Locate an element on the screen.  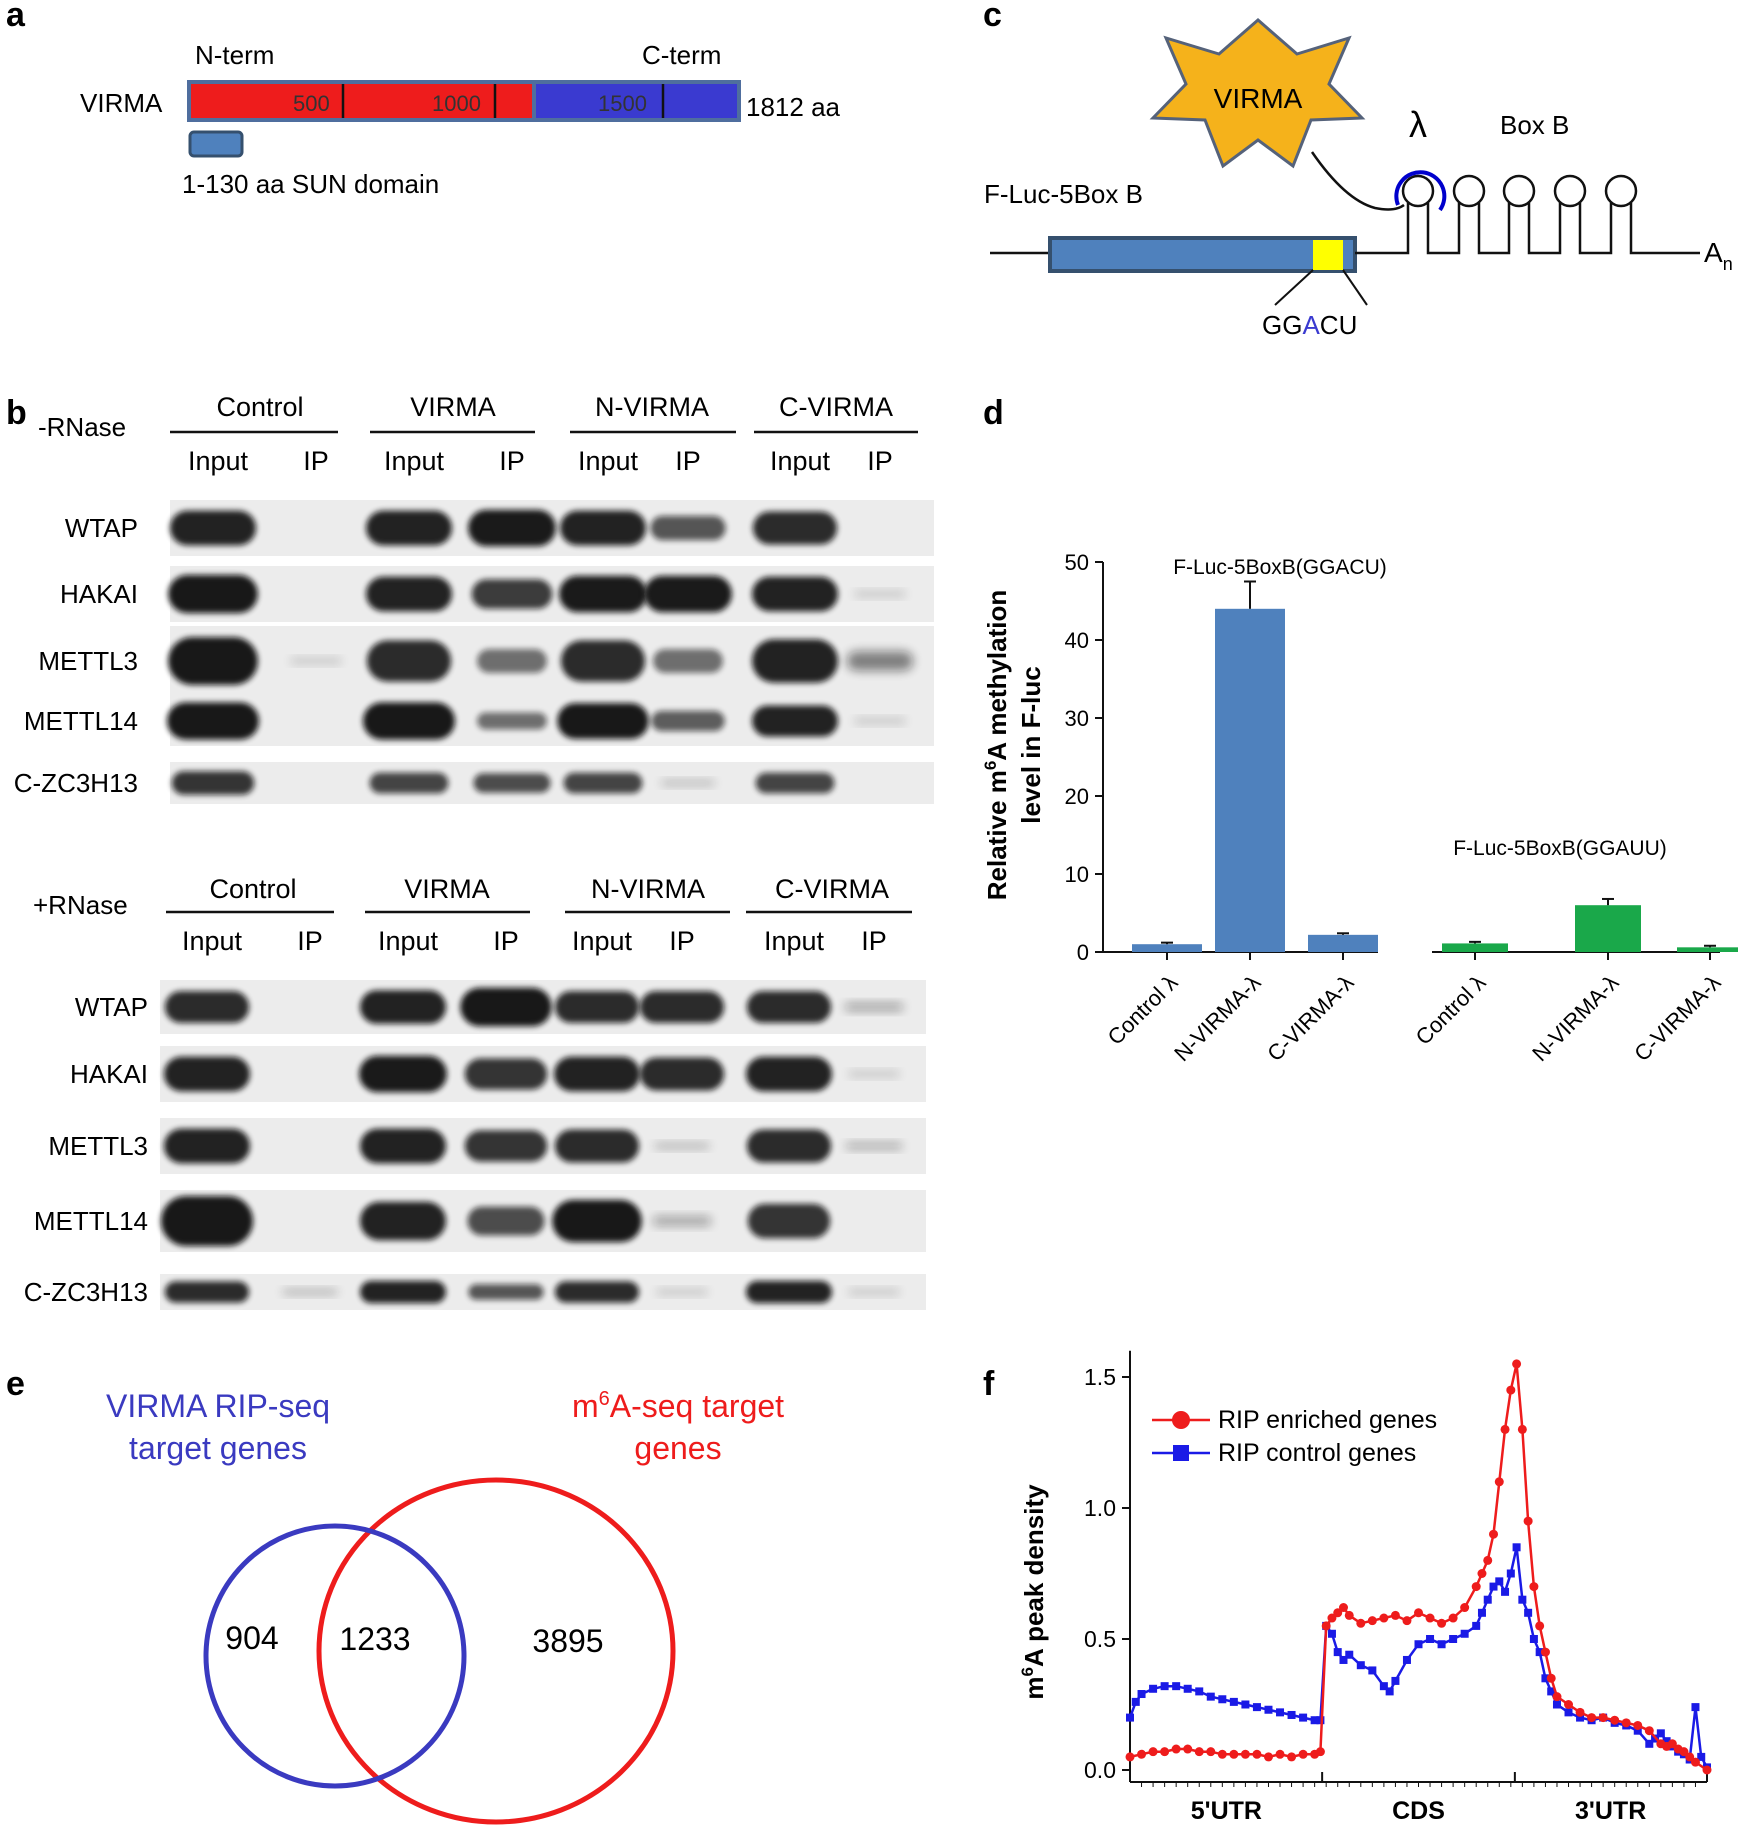
site-pointer-right is located at coordinates (1355, 287).